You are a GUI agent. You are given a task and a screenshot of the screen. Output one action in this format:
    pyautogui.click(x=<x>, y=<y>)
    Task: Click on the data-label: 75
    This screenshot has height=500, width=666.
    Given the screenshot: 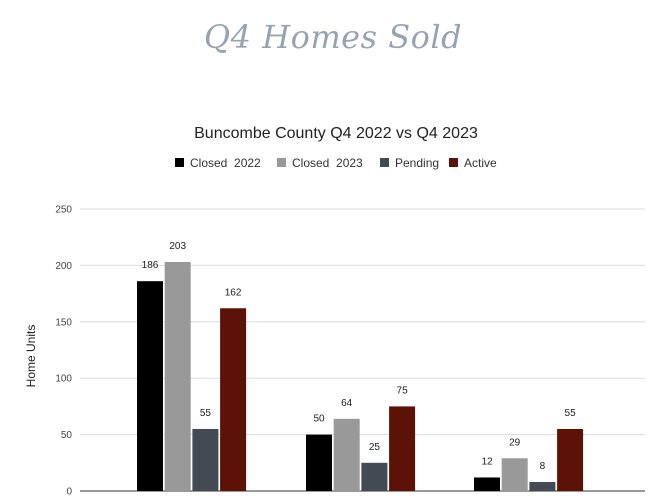 What is the action you would take?
    pyautogui.click(x=403, y=390)
    